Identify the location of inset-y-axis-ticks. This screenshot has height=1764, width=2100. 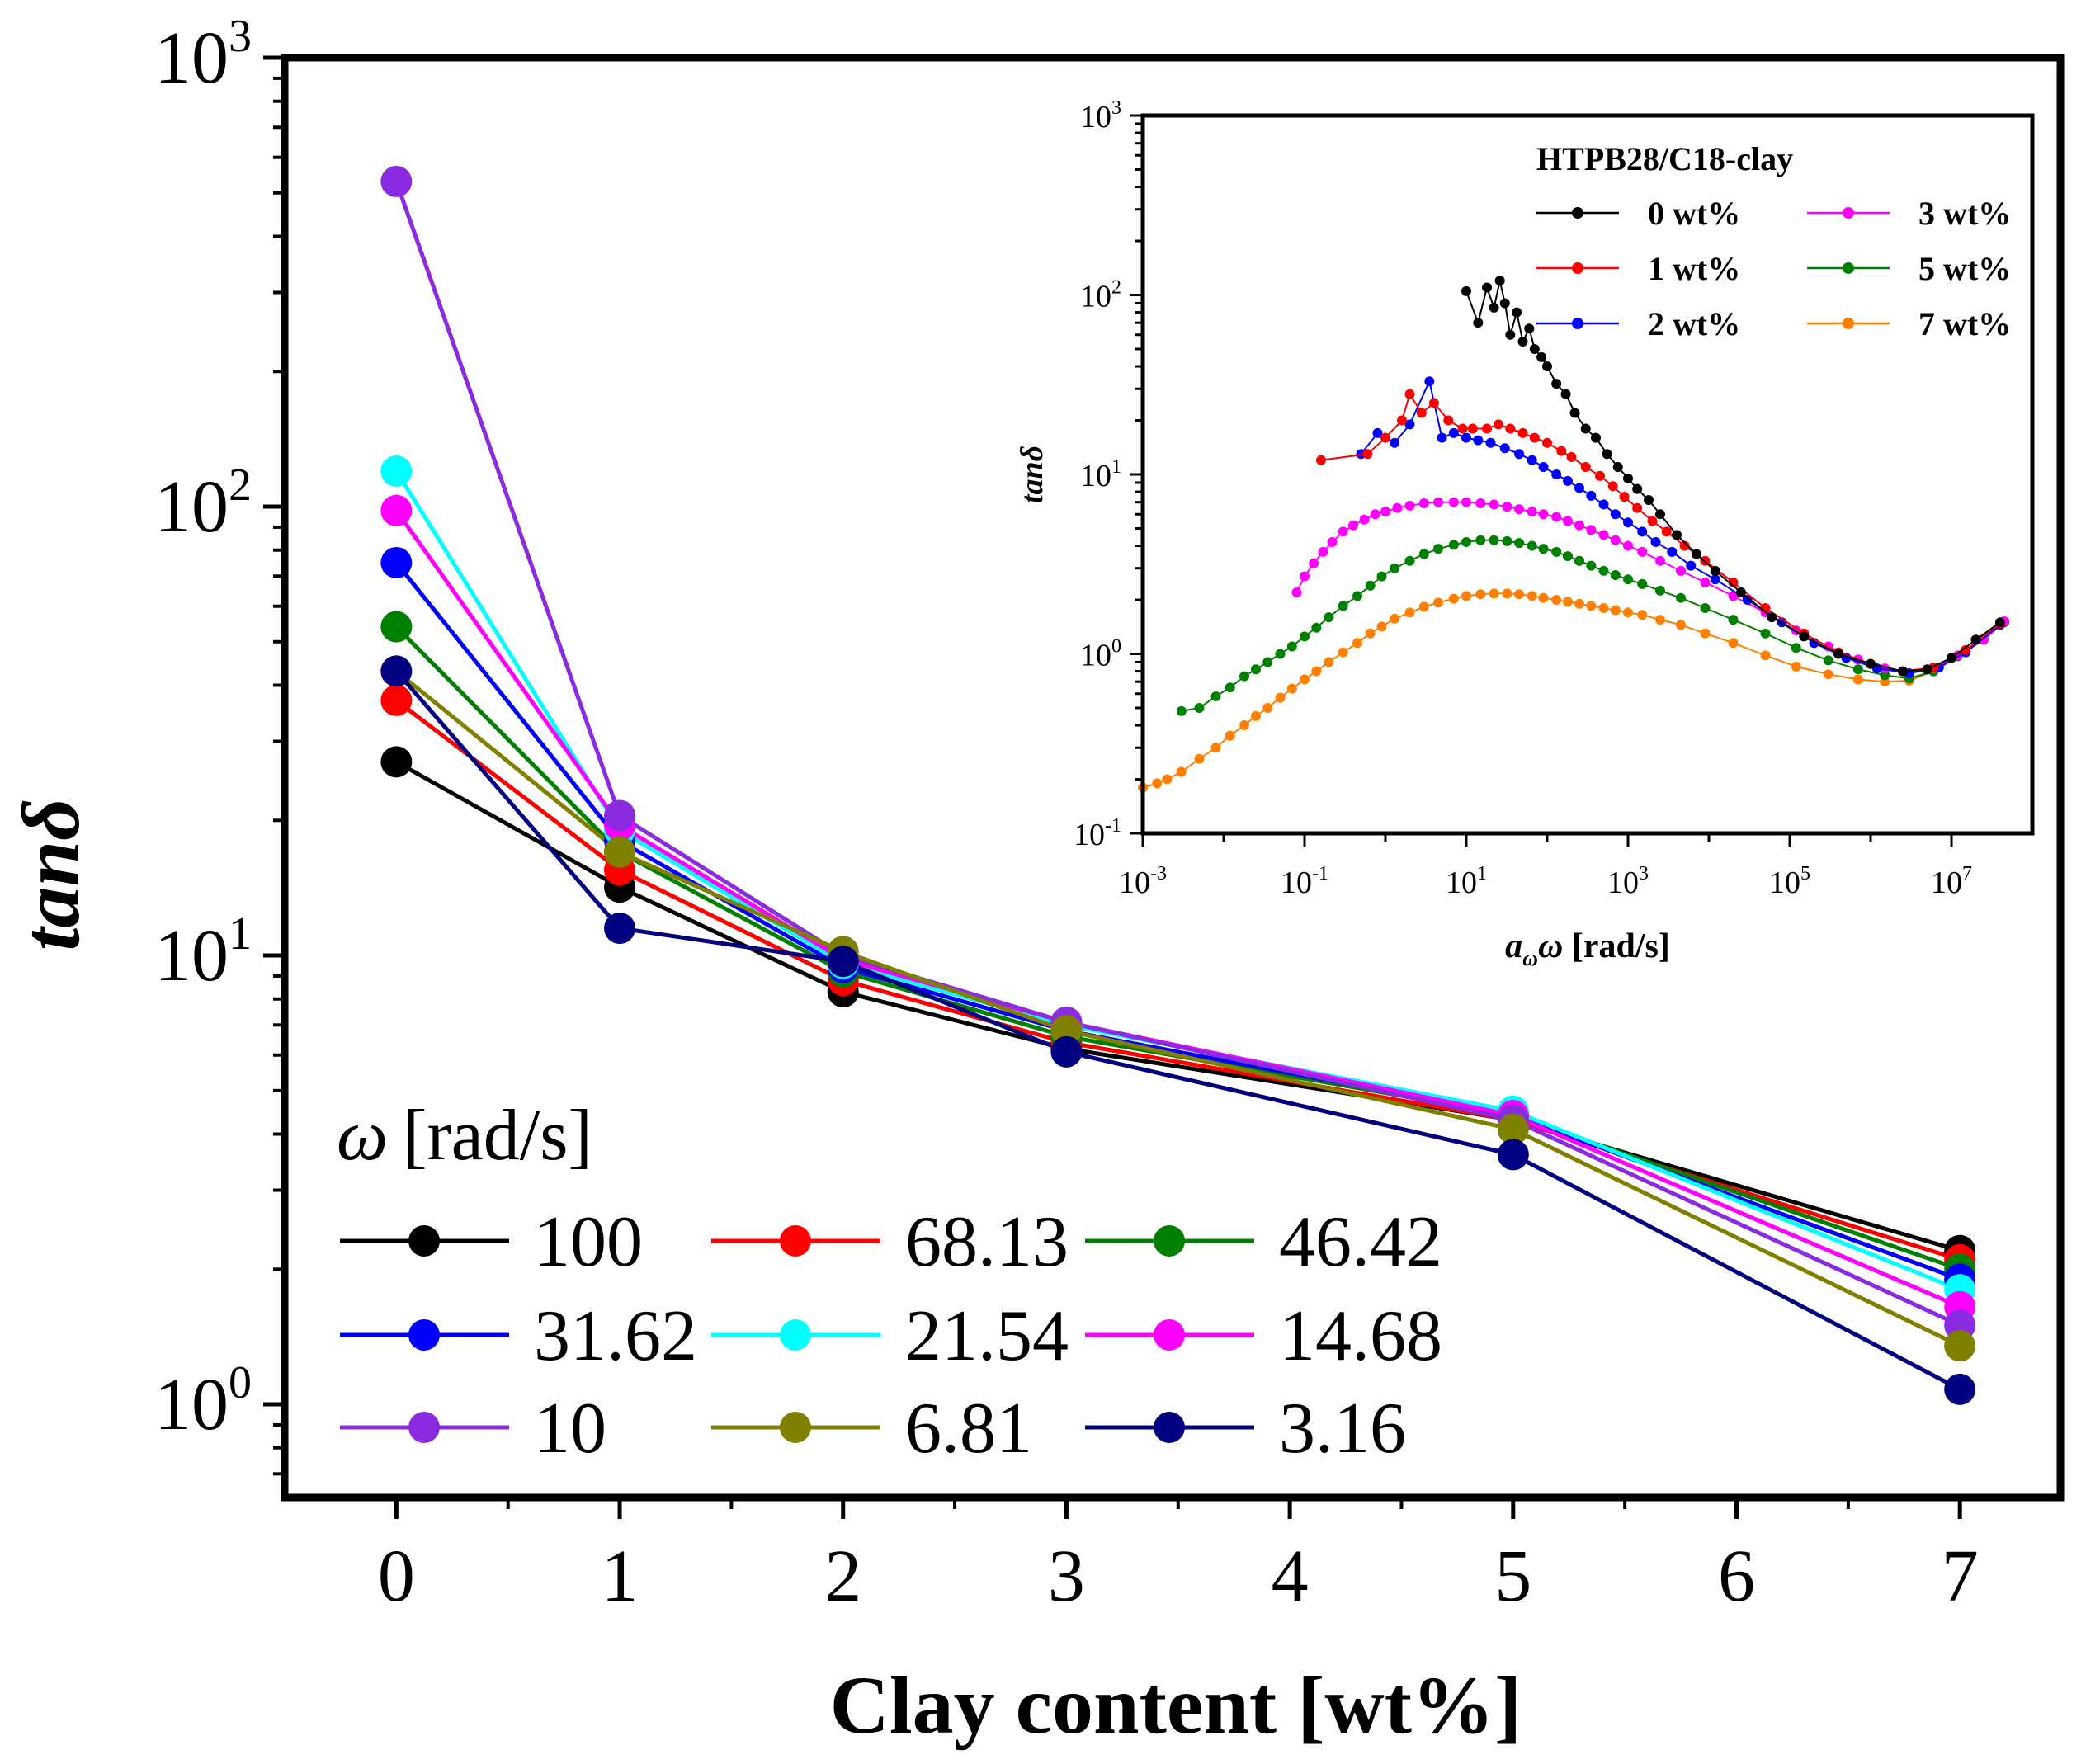
(1136, 474).